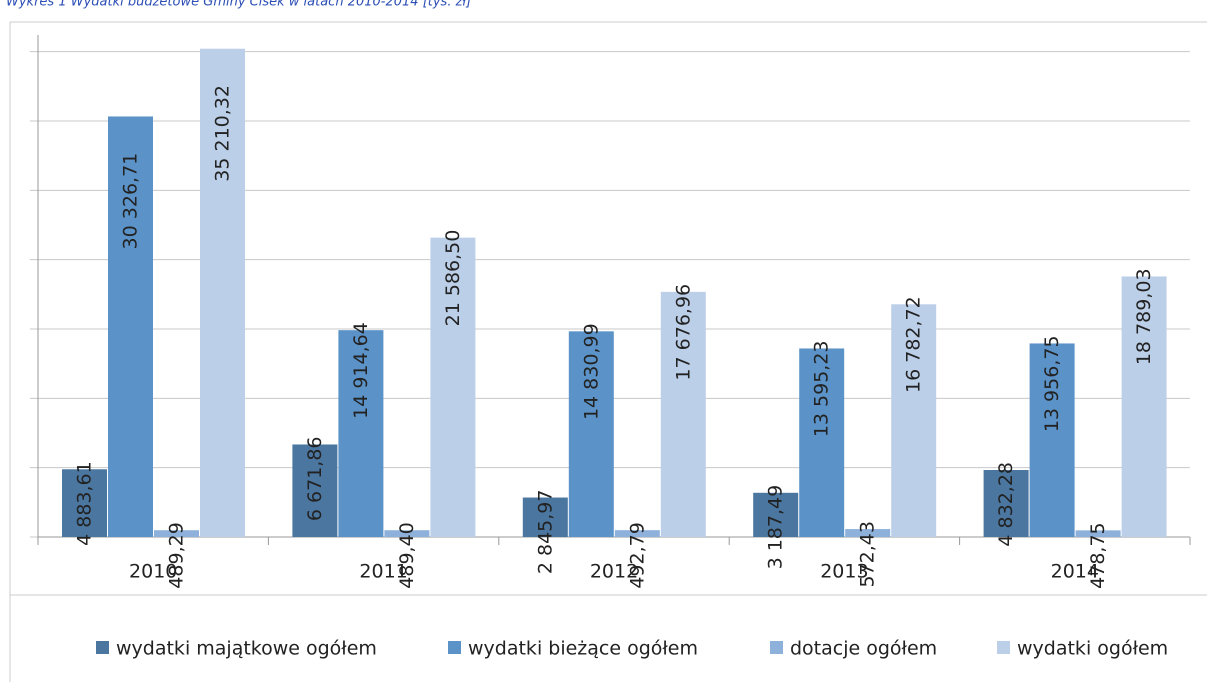 The height and width of the screenshot is (682, 1207). Describe the element at coordinates (637, 555) in the screenshot. I see `data-label: 492,79` at that location.